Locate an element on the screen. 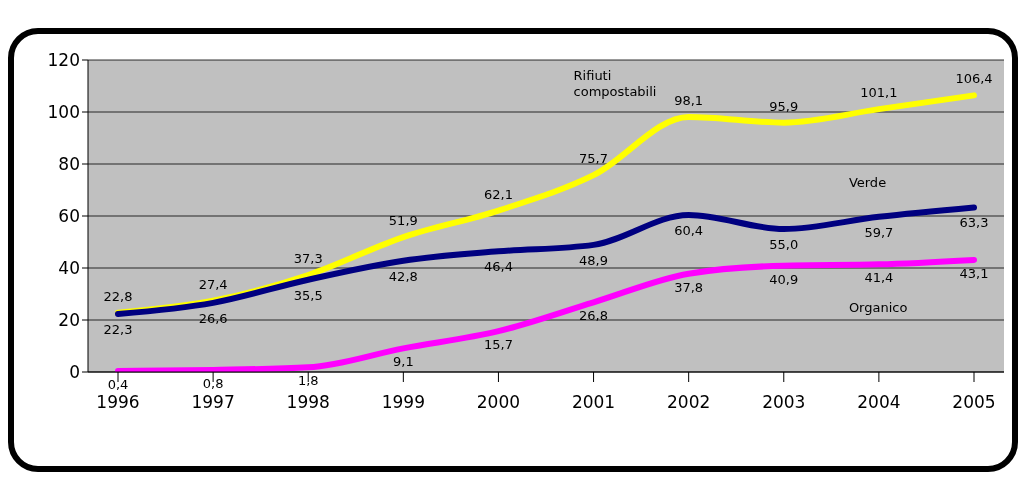  y-tick-label: 40 is located at coordinates (69, 268).